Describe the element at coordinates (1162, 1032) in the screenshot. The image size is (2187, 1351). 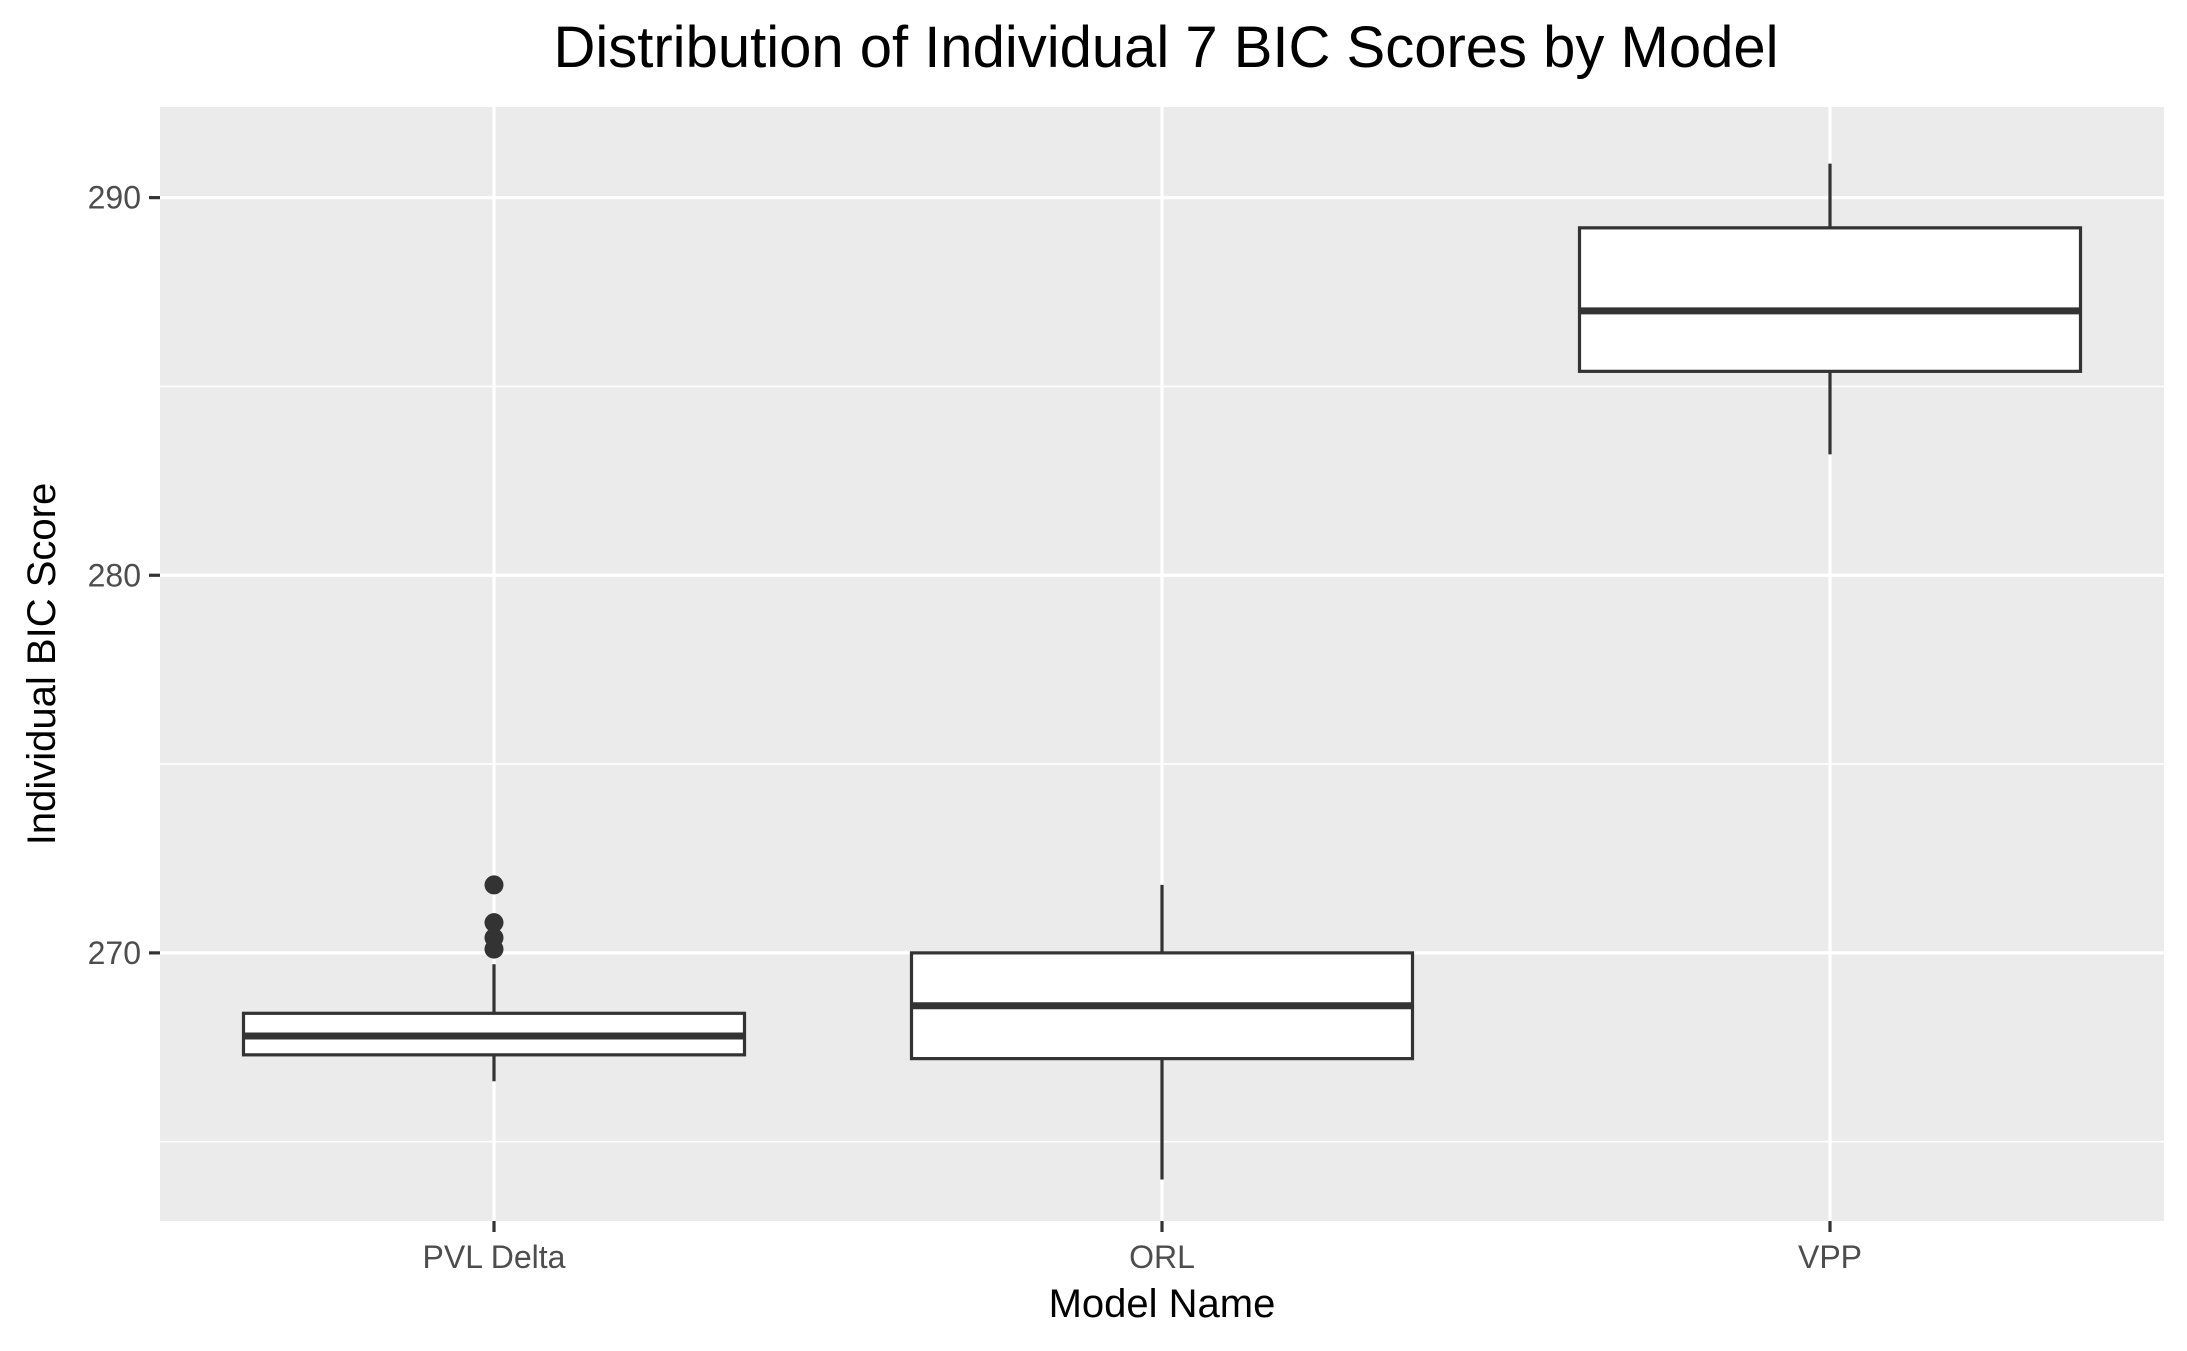
I see `box-orl` at that location.